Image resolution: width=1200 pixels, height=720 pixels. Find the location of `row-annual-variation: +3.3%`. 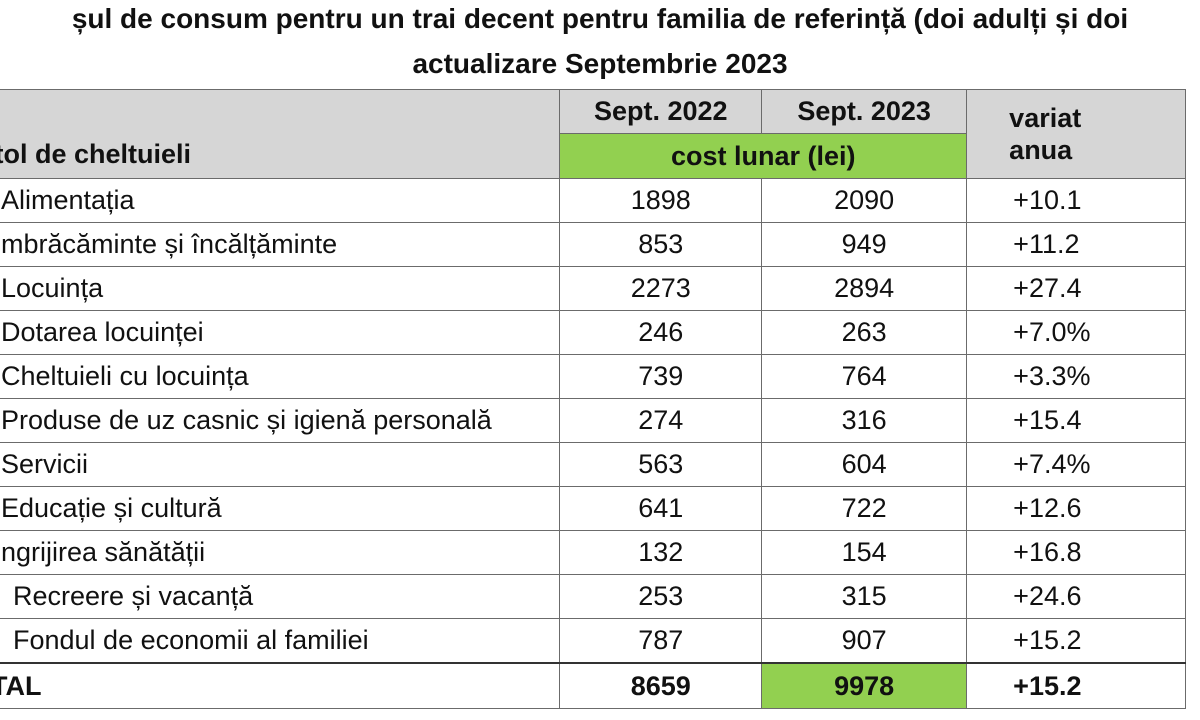

row-annual-variation: +3.3% is located at coordinates (1076, 376).